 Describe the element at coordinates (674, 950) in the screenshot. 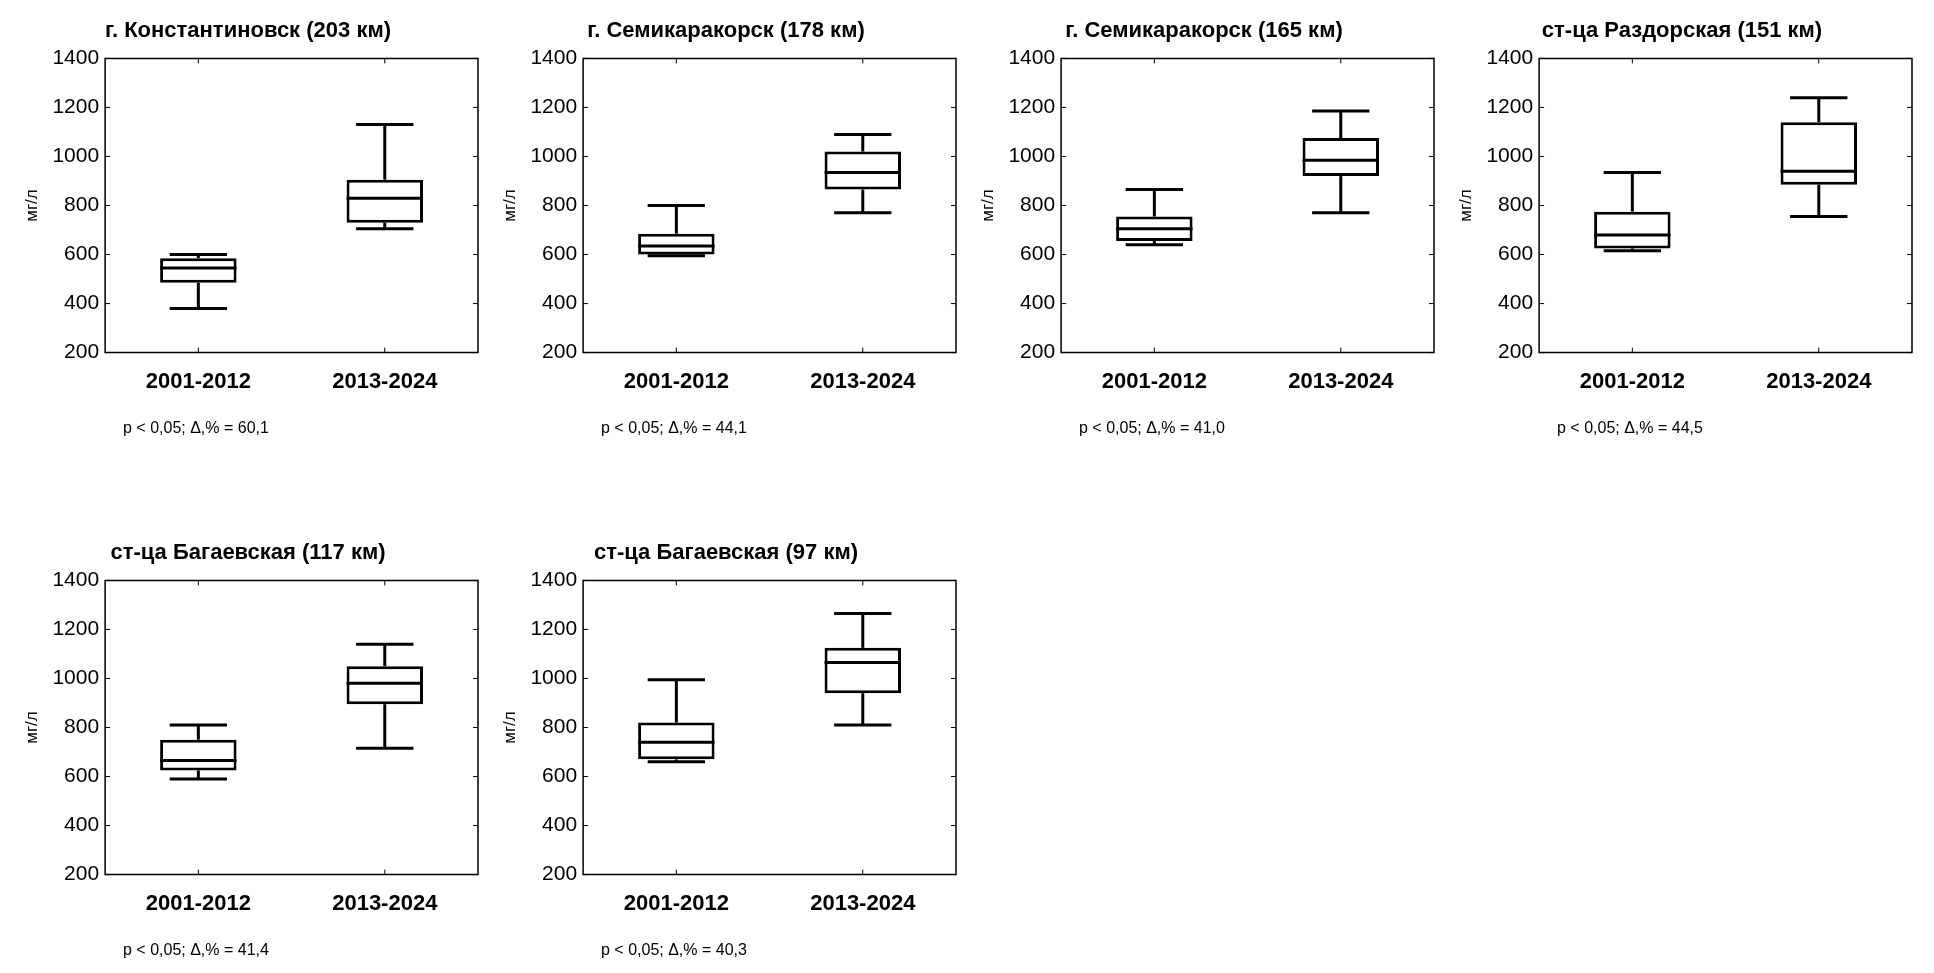

I see `text: p < 0,05; Δ,% = 40,3` at that location.